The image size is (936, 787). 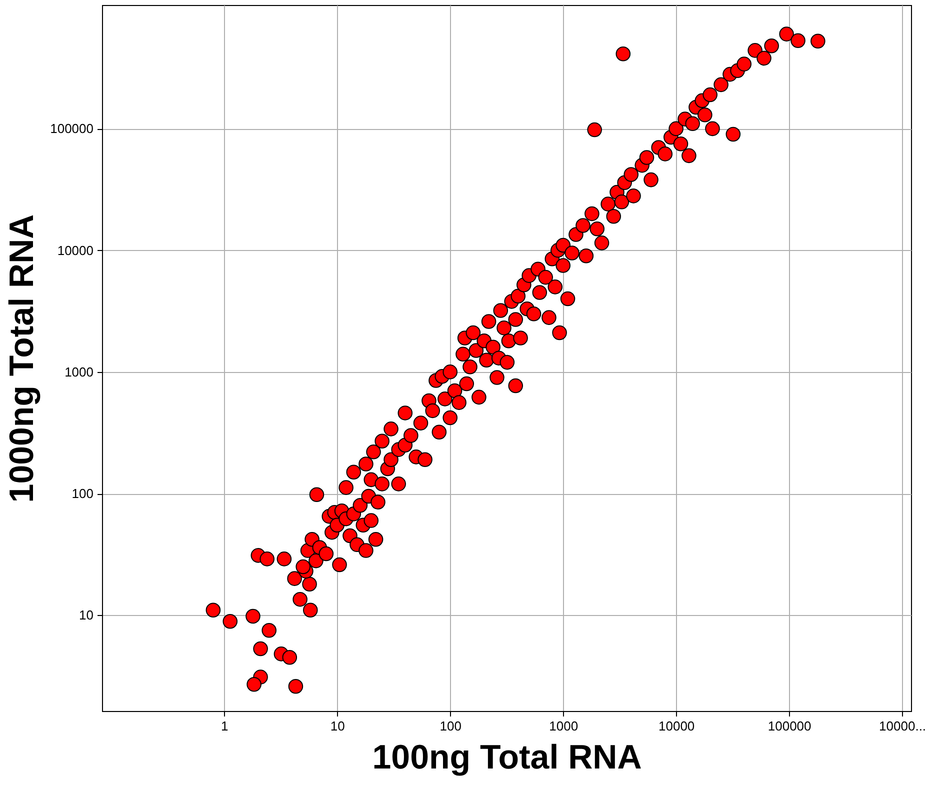 What do you see at coordinates (507, 757) in the screenshot?
I see `x-axis-title: 100ng Total RNA` at bounding box center [507, 757].